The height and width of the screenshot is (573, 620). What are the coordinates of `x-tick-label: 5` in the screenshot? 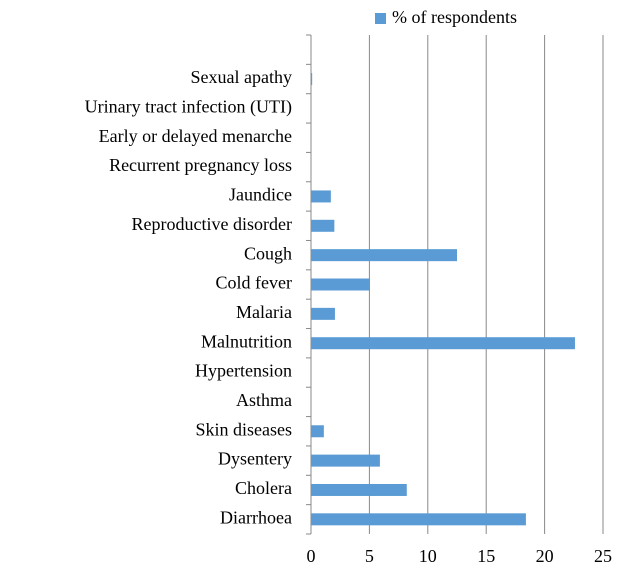 It's located at (369, 556).